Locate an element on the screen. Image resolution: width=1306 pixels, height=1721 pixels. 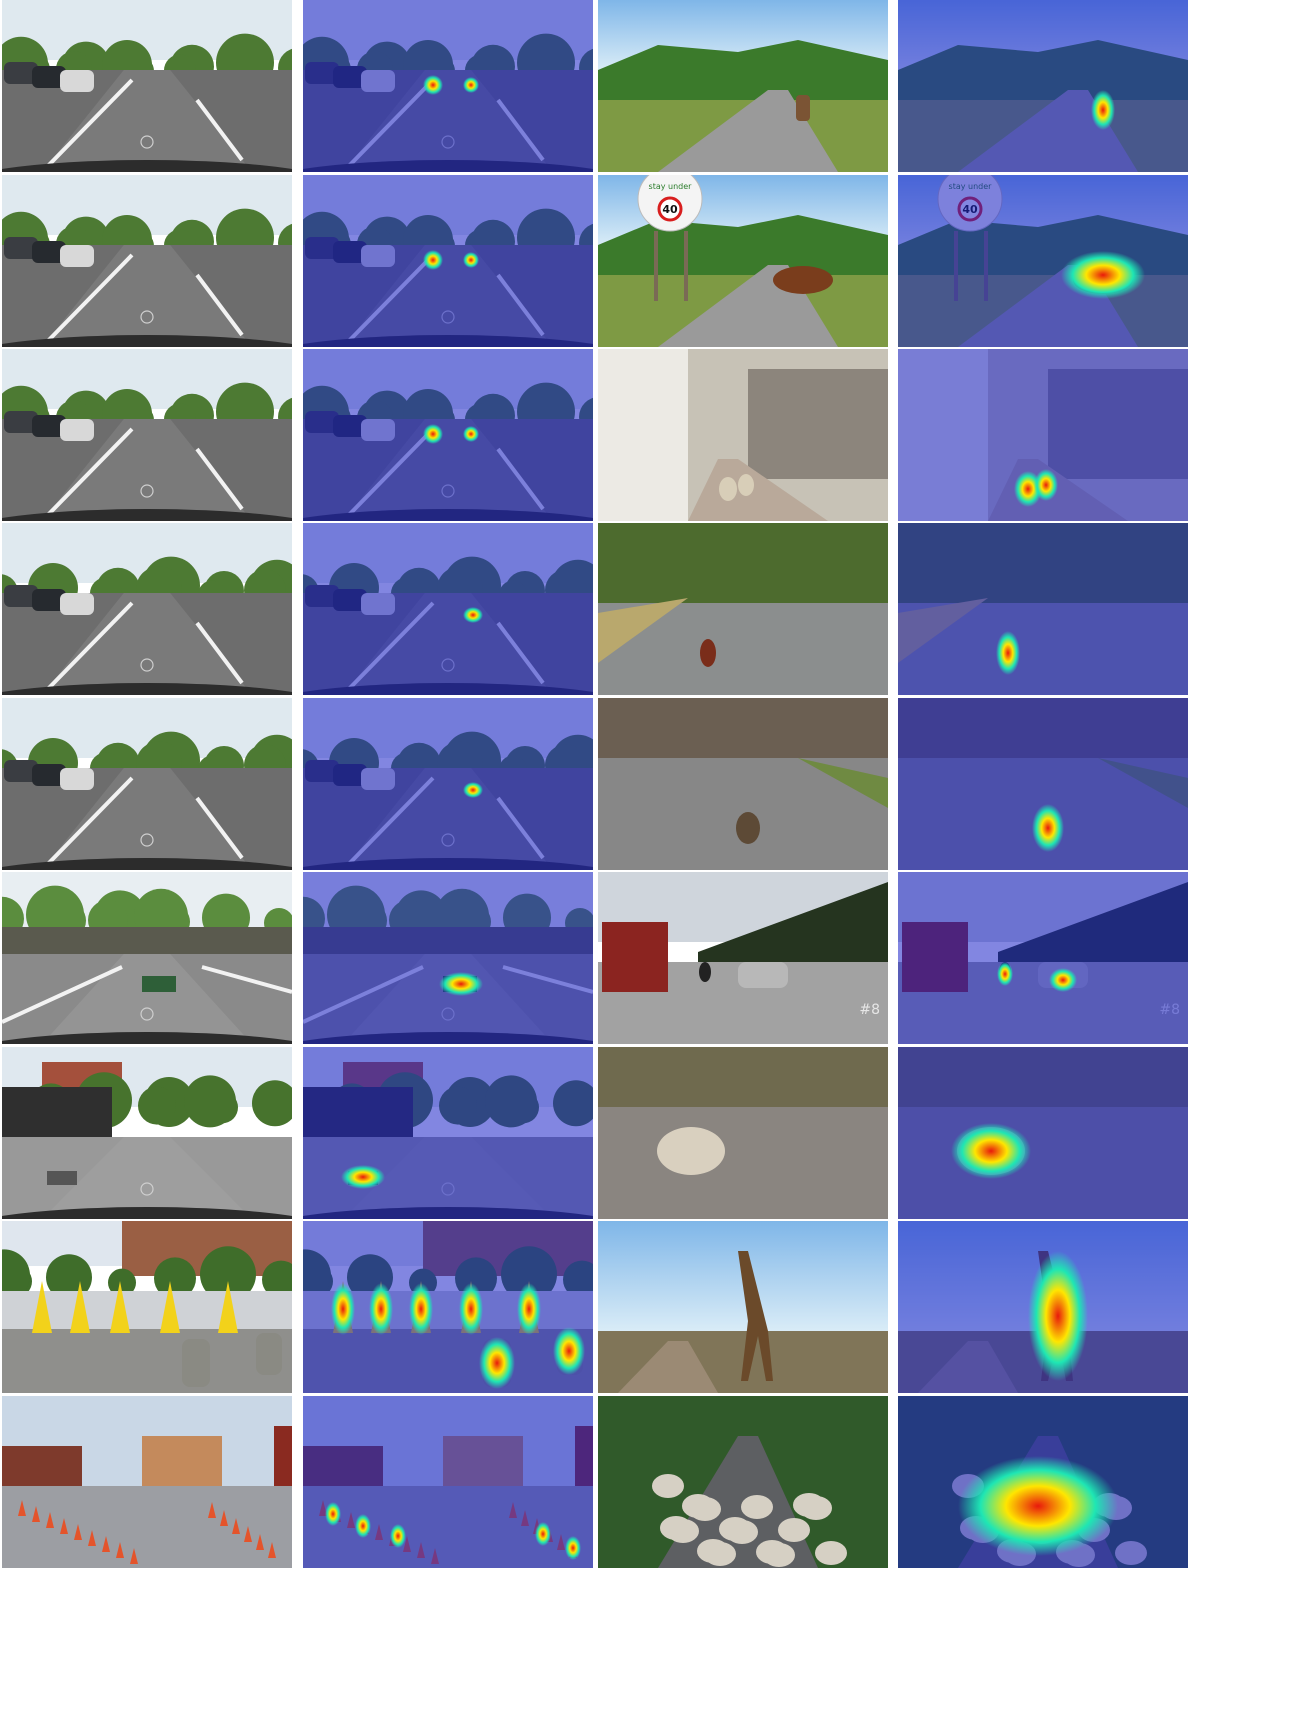
anomaly-heatmap-pheasant is located at coordinates (1043, 609).